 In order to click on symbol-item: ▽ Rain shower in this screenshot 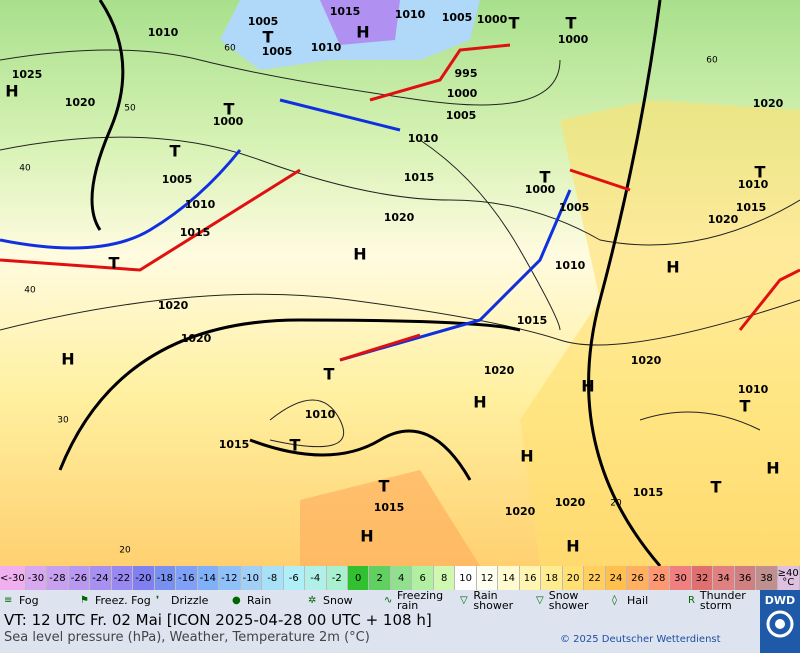, I will do `click(494, 601)`.